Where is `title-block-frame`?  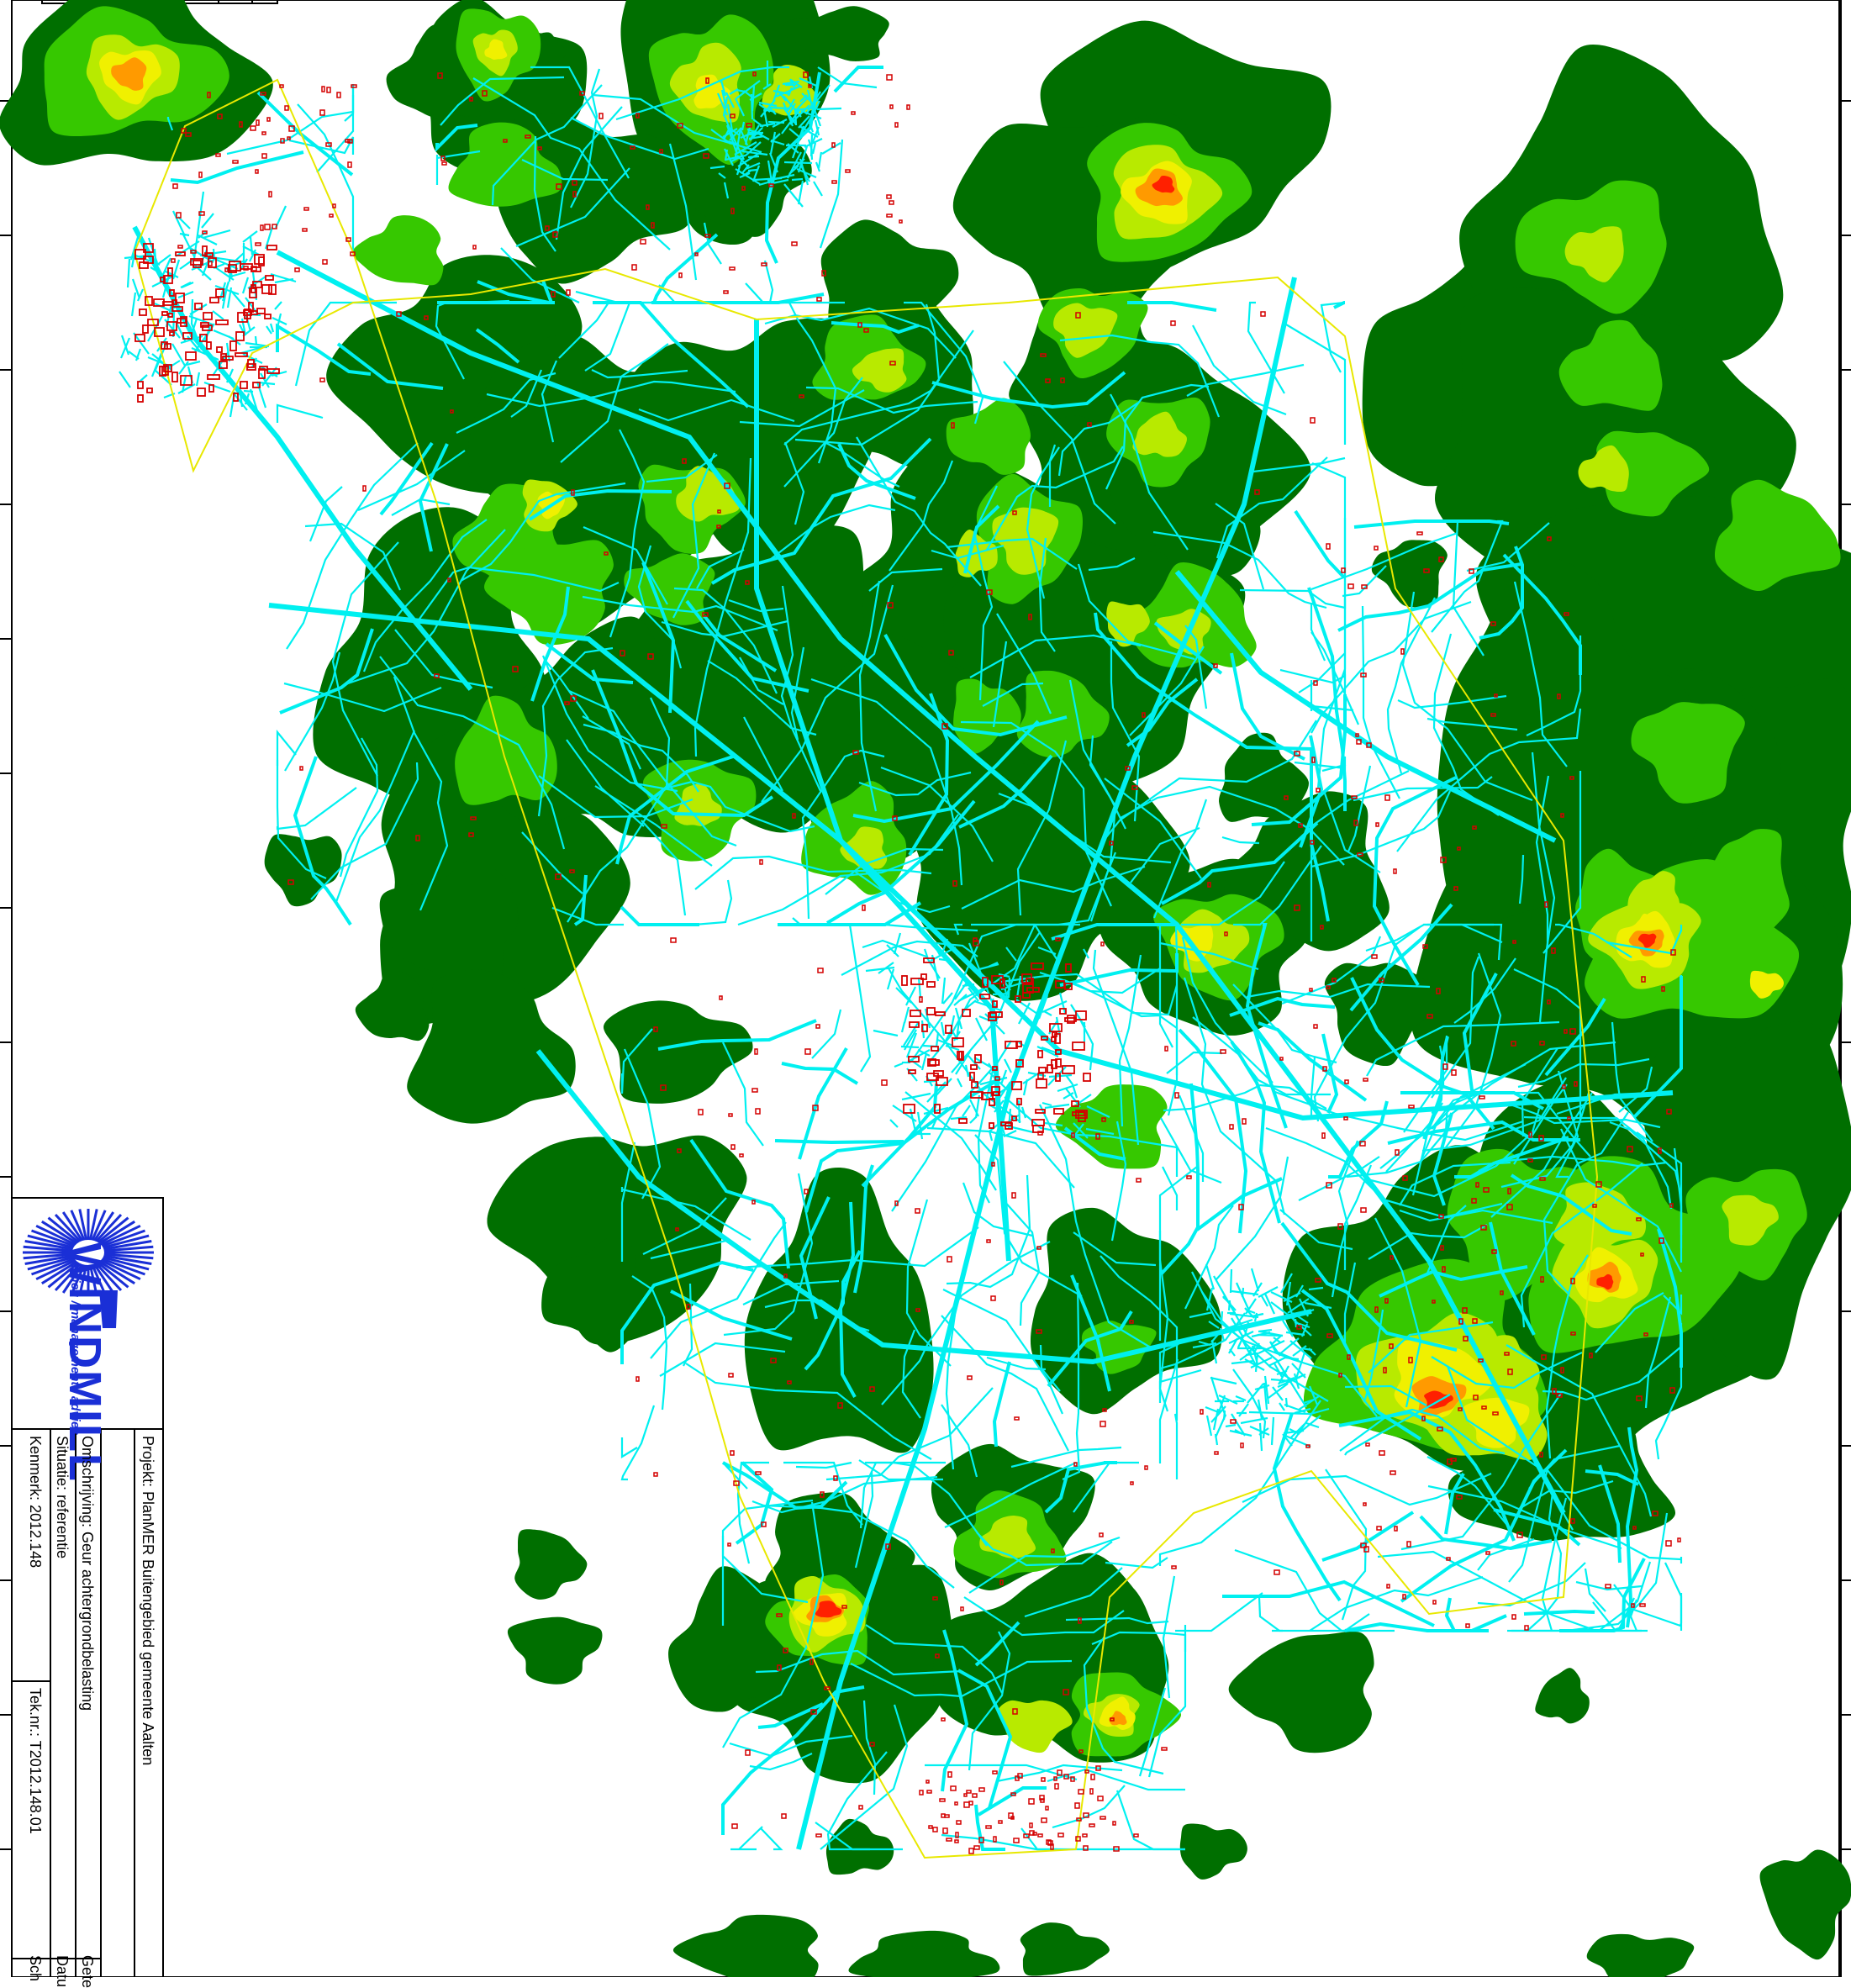 title-block-frame is located at coordinates (87, 1587).